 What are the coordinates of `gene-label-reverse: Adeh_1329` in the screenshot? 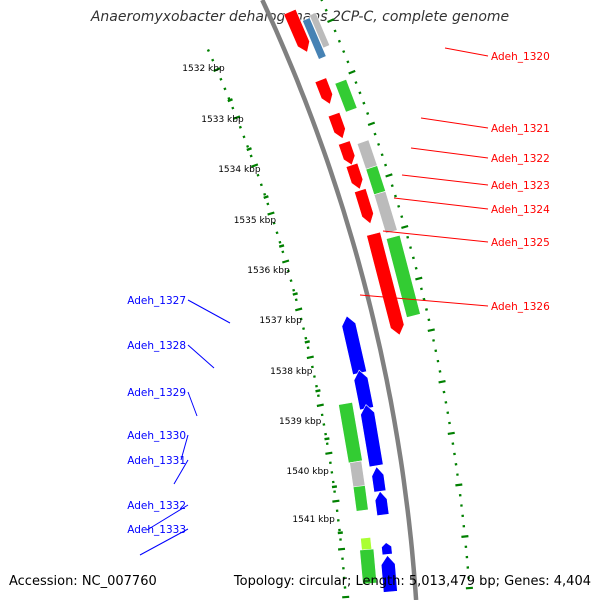 It's located at (156, 393).